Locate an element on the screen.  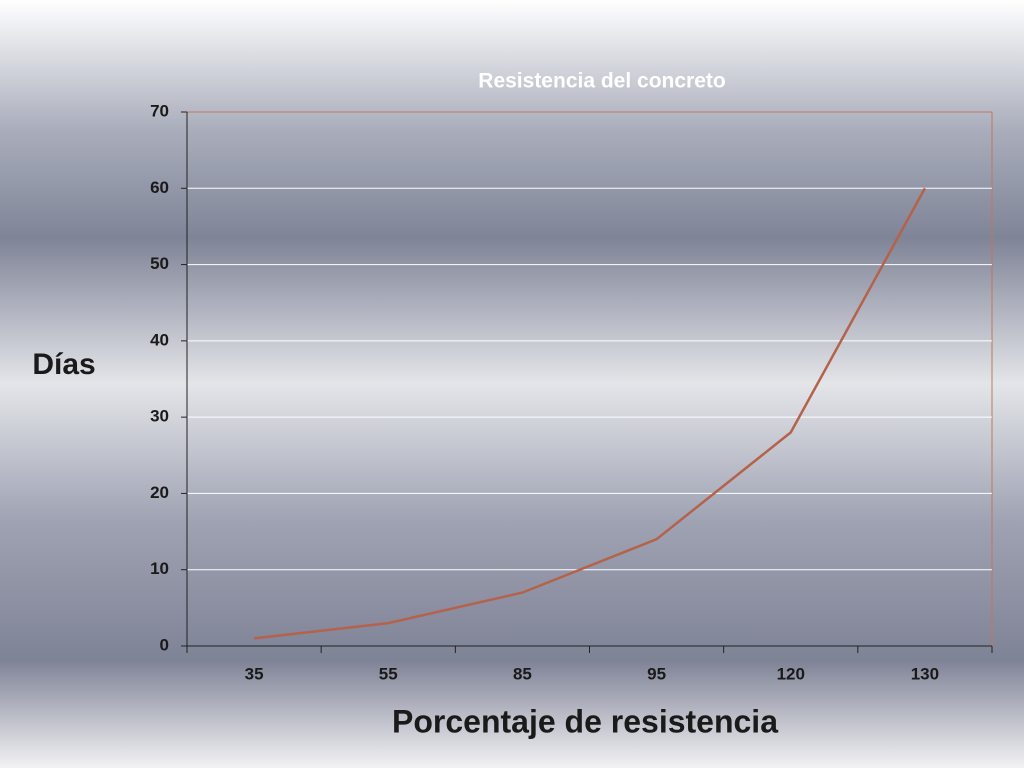
x-tick-label: 120 is located at coordinates (791, 673).